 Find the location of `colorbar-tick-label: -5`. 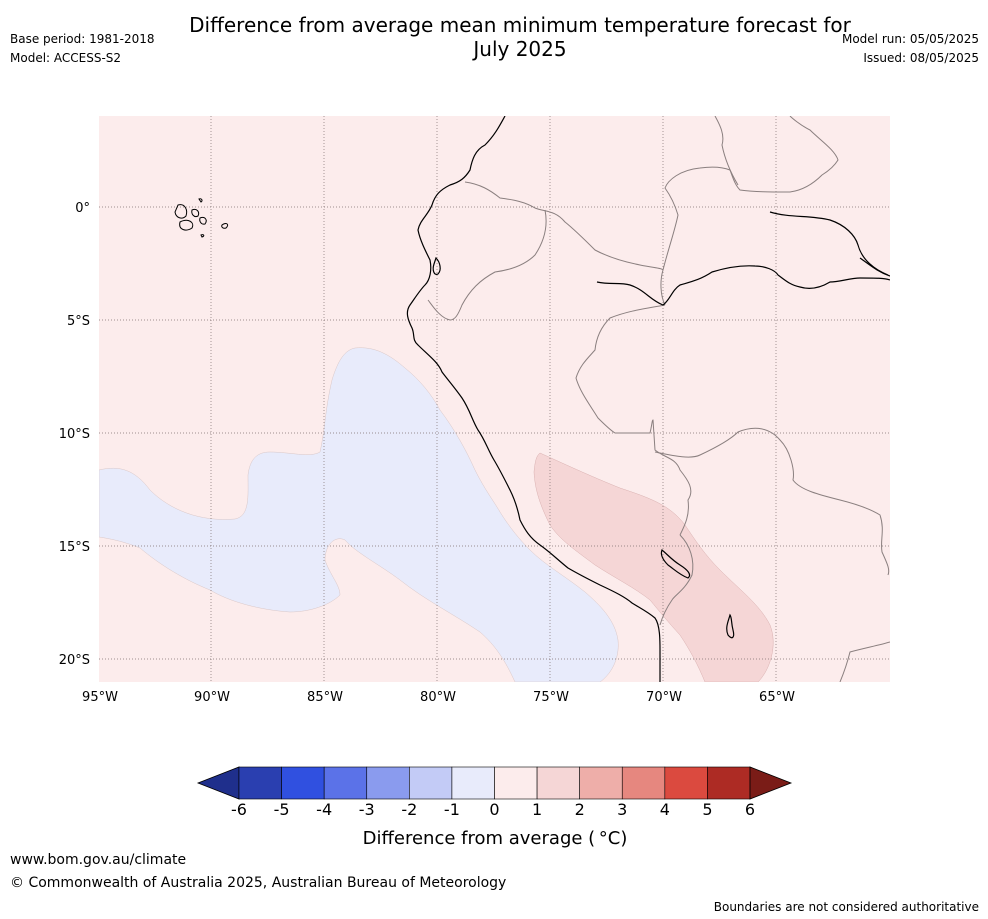

colorbar-tick-label: -5 is located at coordinates (281, 809).